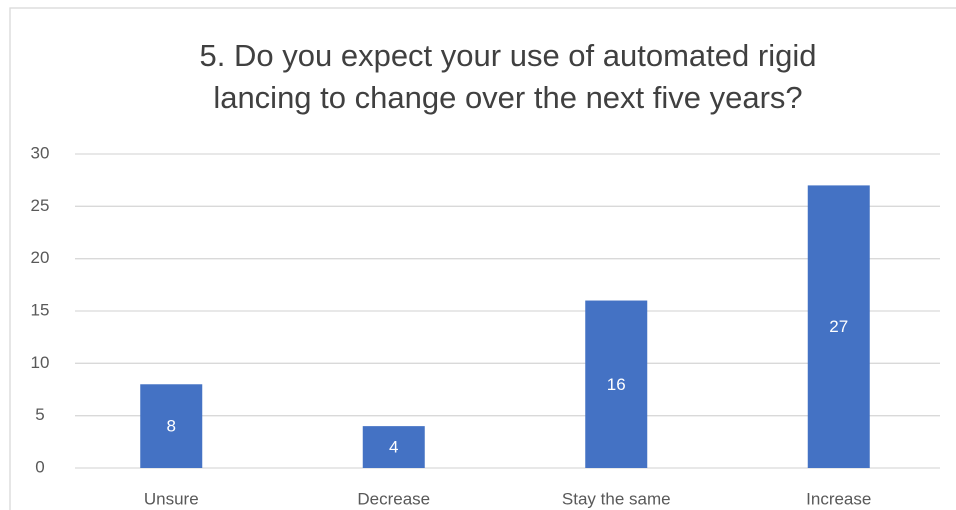  What do you see at coordinates (39, 414) in the screenshot?
I see `y-tick-label: 5` at bounding box center [39, 414].